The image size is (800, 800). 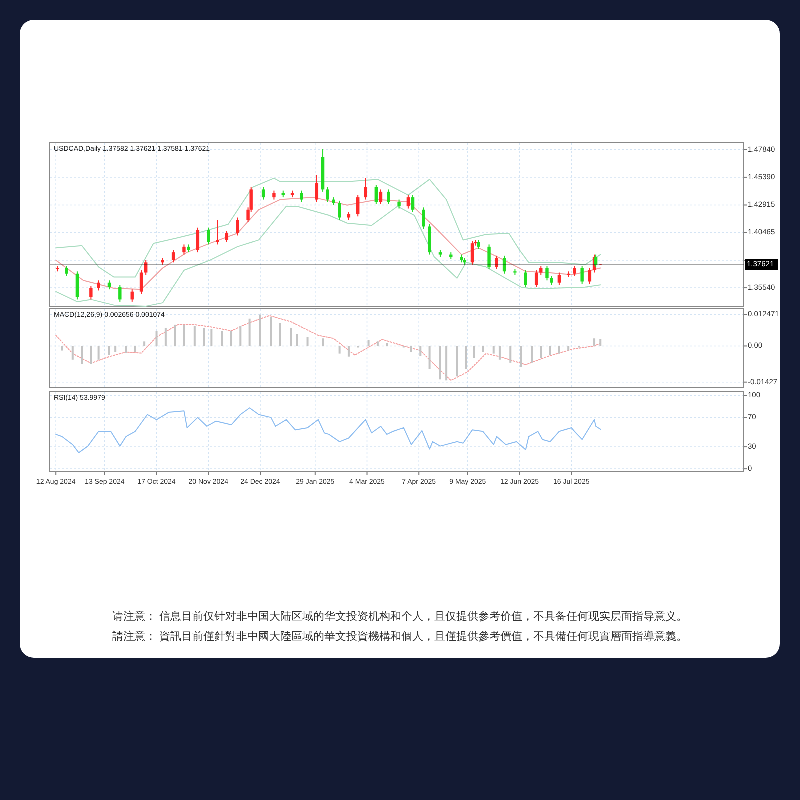 What do you see at coordinates (400, 616) in the screenshot?
I see `text: 请注意： 信息目前仅针对非中国大陆区域的华文投资机构和个人，且仅提供参考价值，不具备任何现实层面指导意义。` at bounding box center [400, 616].